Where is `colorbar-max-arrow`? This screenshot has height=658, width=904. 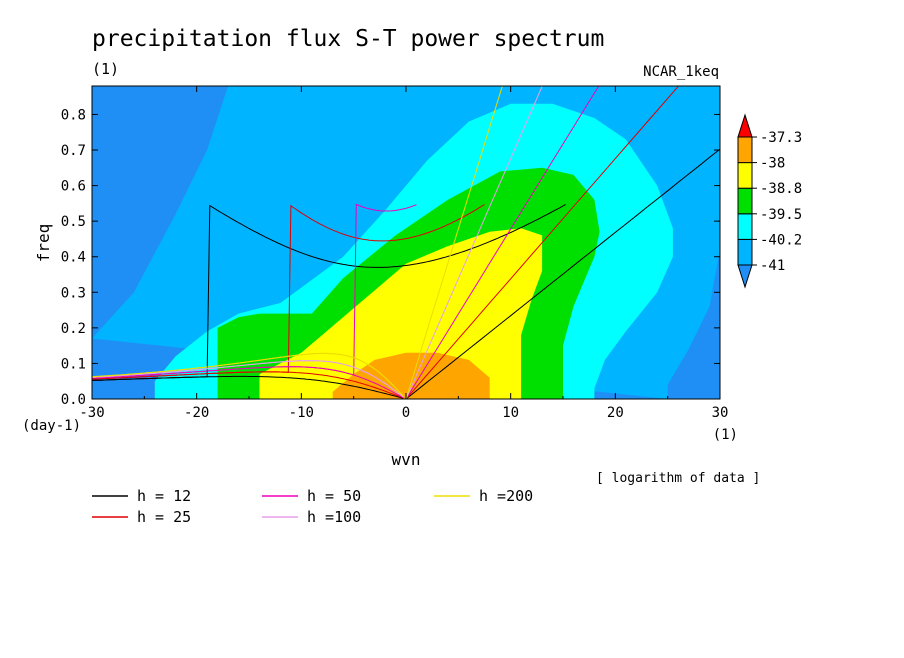 colorbar-max-arrow is located at coordinates (745, 125).